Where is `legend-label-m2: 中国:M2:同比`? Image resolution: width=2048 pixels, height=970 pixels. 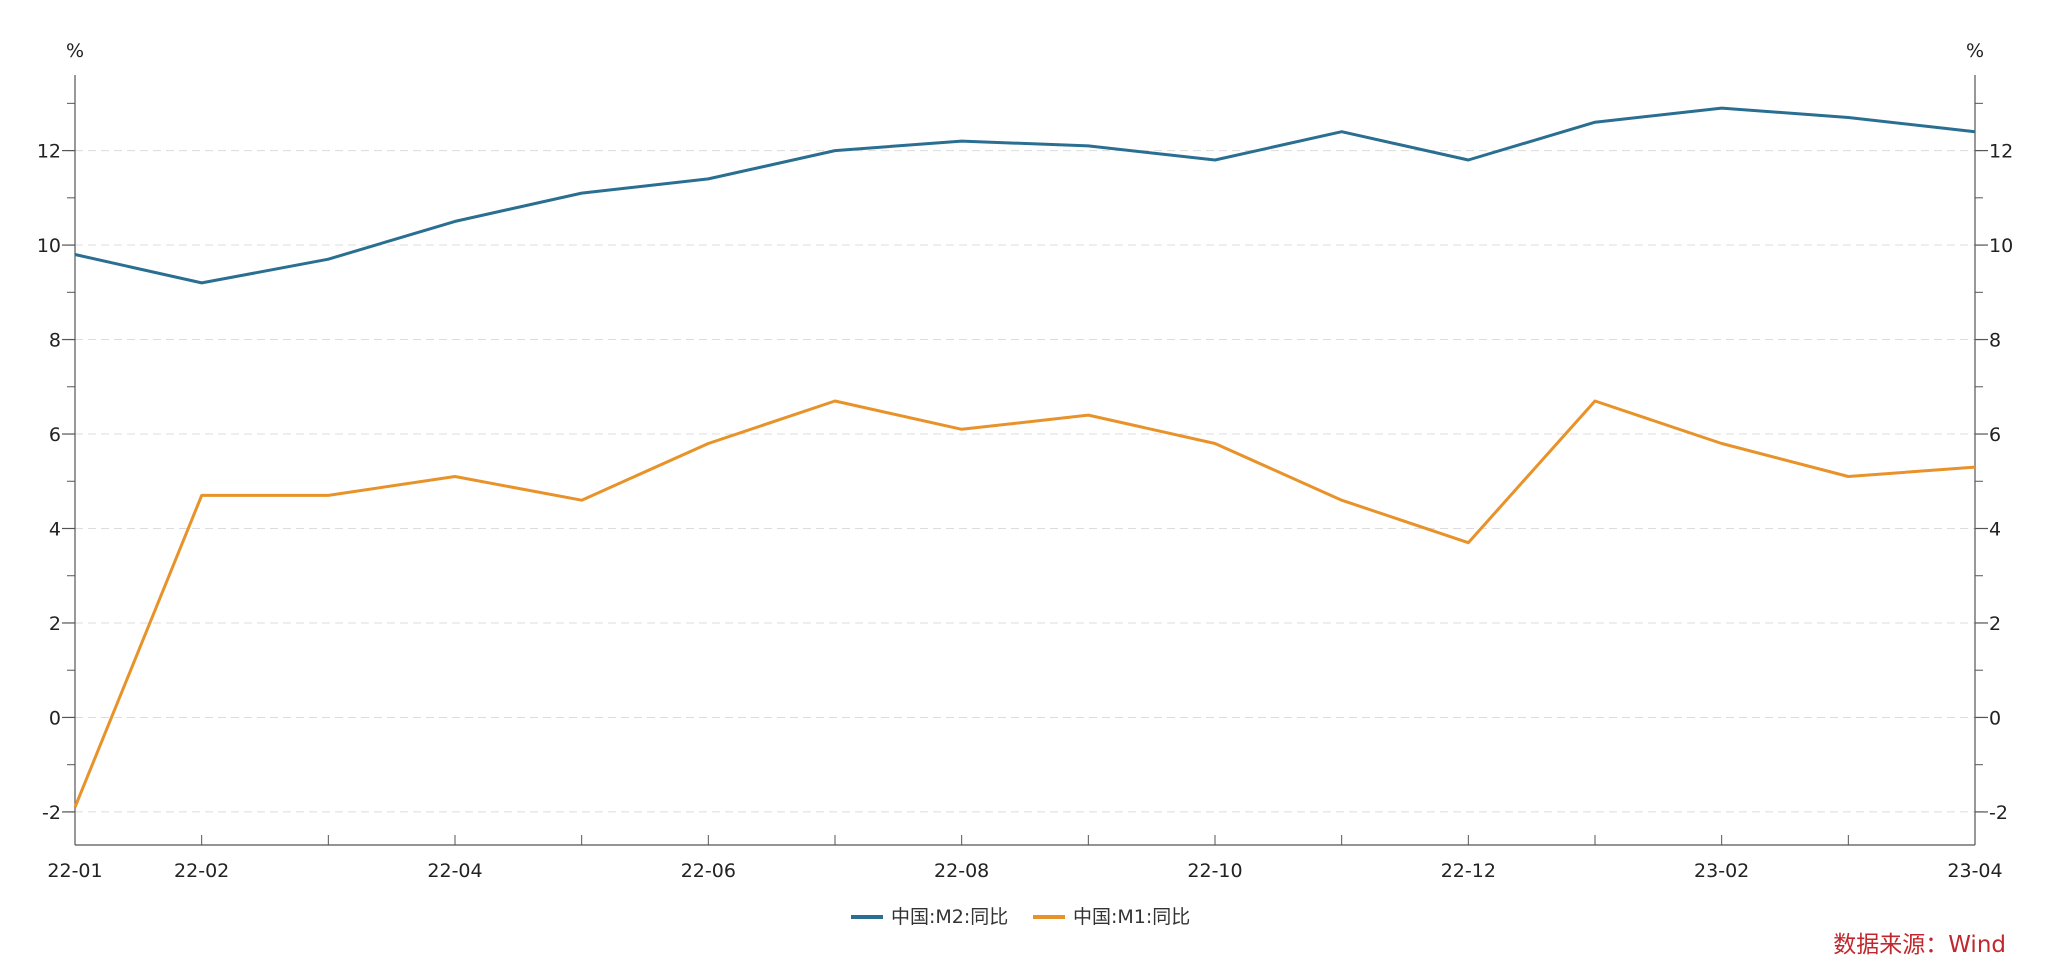 legend-label-m2: 中国:M2:同比 is located at coordinates (949, 917).